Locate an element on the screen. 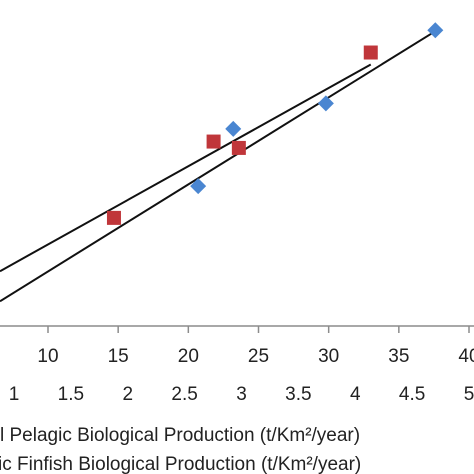  top-tick-label: 40 is located at coordinates (466, 356).